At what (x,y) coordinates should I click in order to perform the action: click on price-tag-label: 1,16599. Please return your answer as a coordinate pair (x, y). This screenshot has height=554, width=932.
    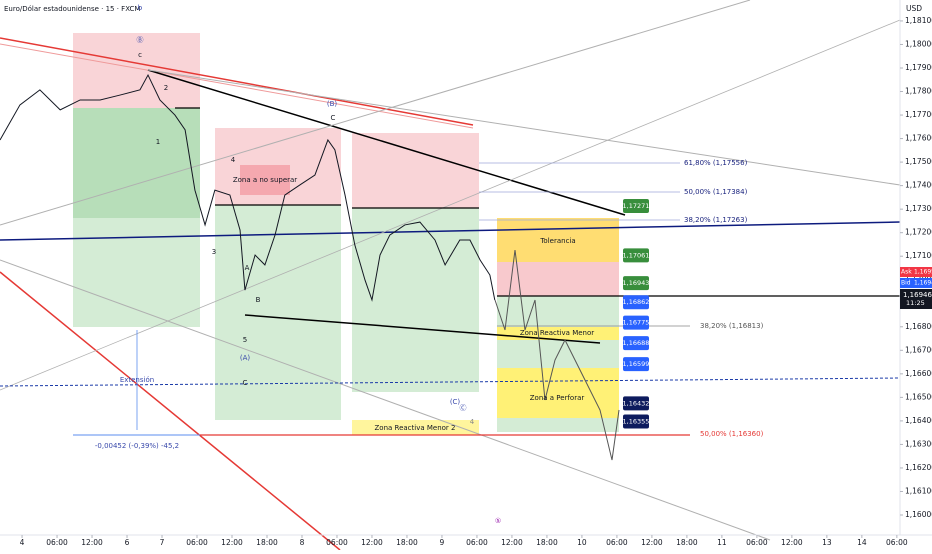
    Looking at the image, I should click on (636, 364).